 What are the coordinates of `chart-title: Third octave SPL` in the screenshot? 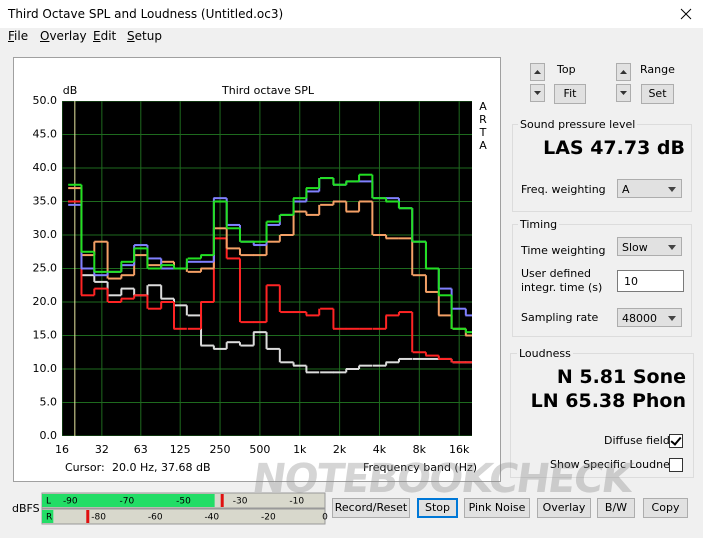 It's located at (268, 90).